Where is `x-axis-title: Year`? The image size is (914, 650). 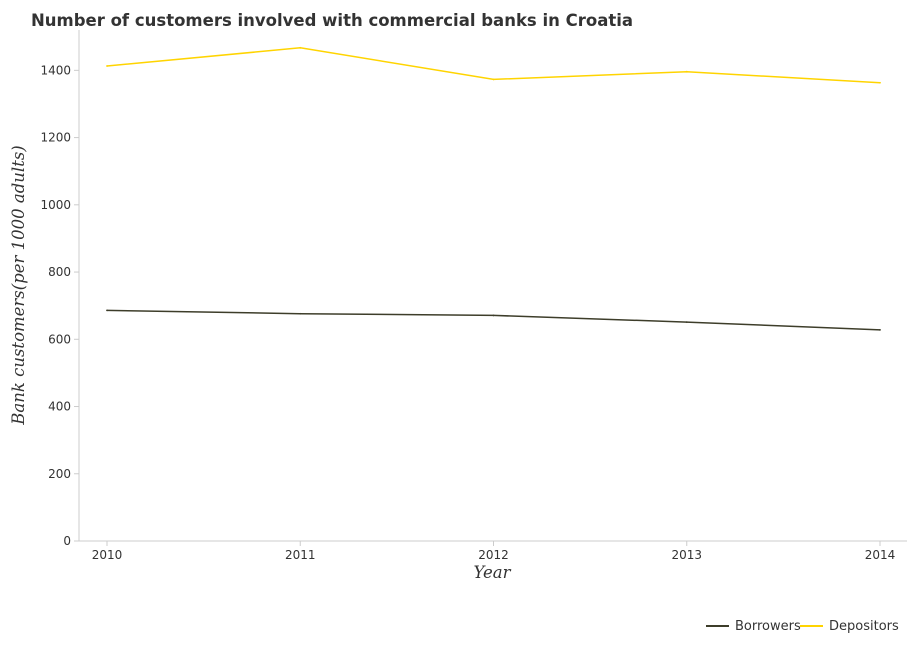
x-axis-title: Year is located at coordinates (493, 572).